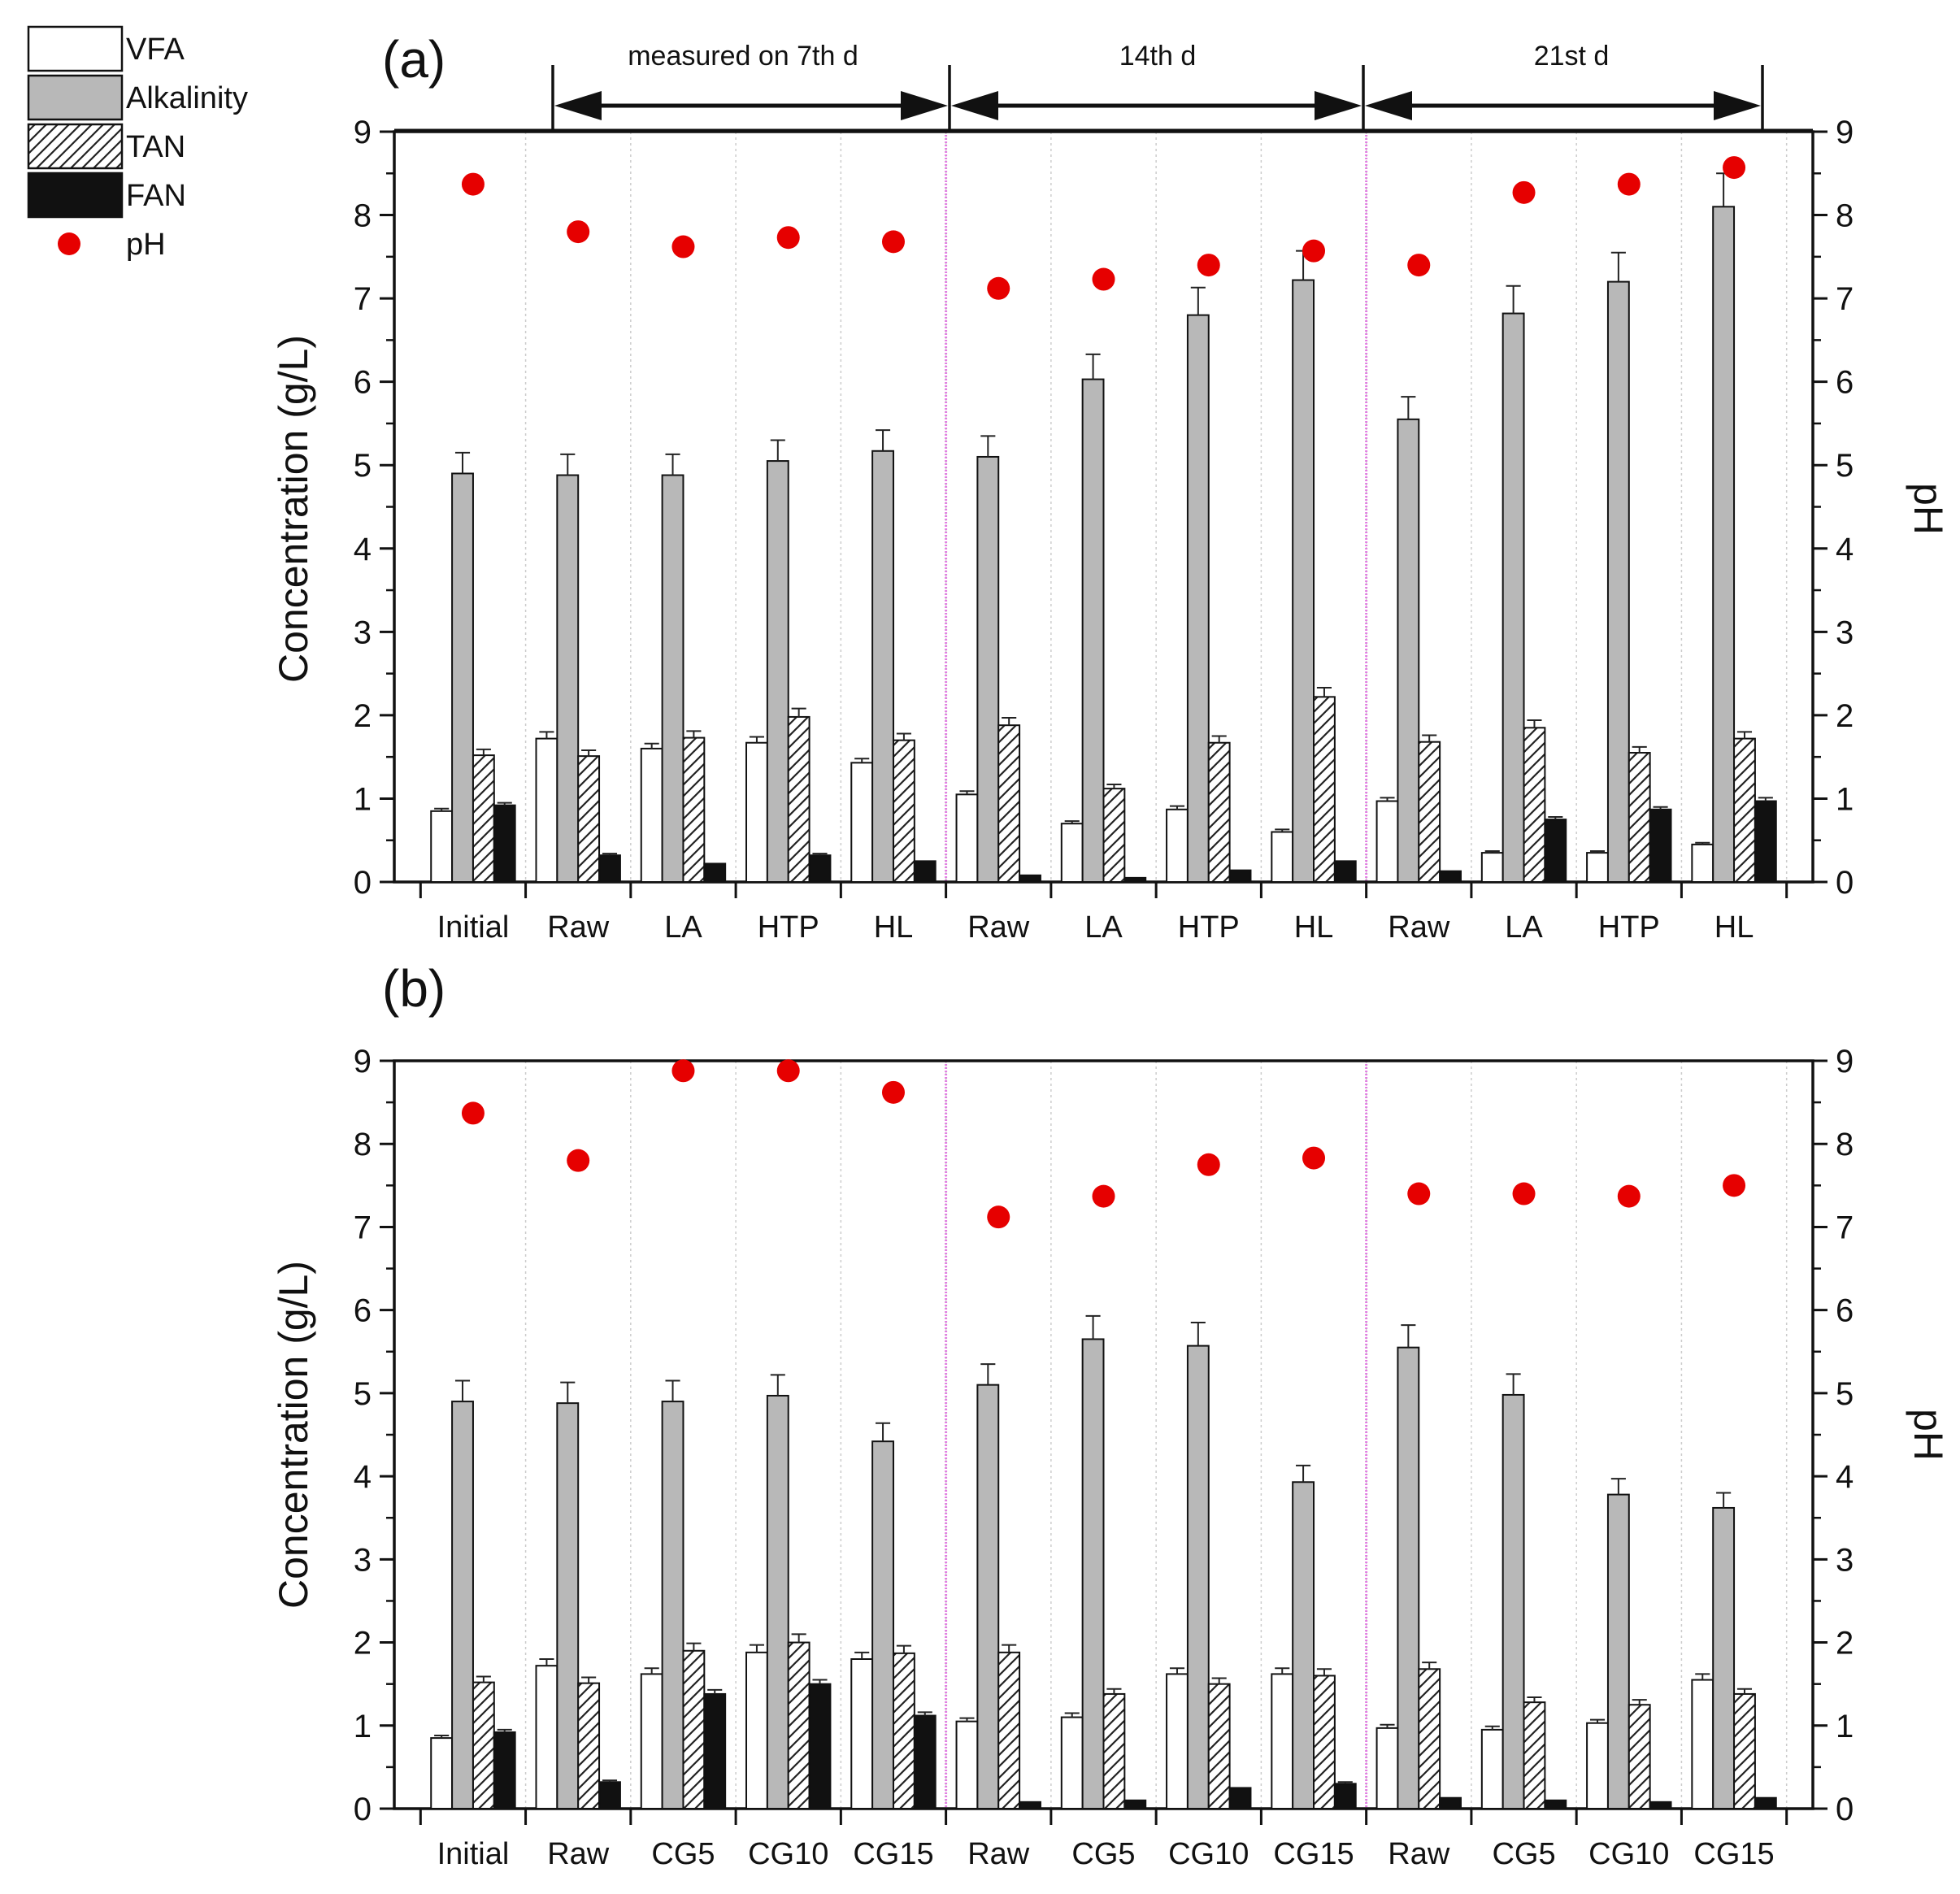 The image size is (1960, 1894). I want to click on y-tick-label: 6, so click(363, 383).